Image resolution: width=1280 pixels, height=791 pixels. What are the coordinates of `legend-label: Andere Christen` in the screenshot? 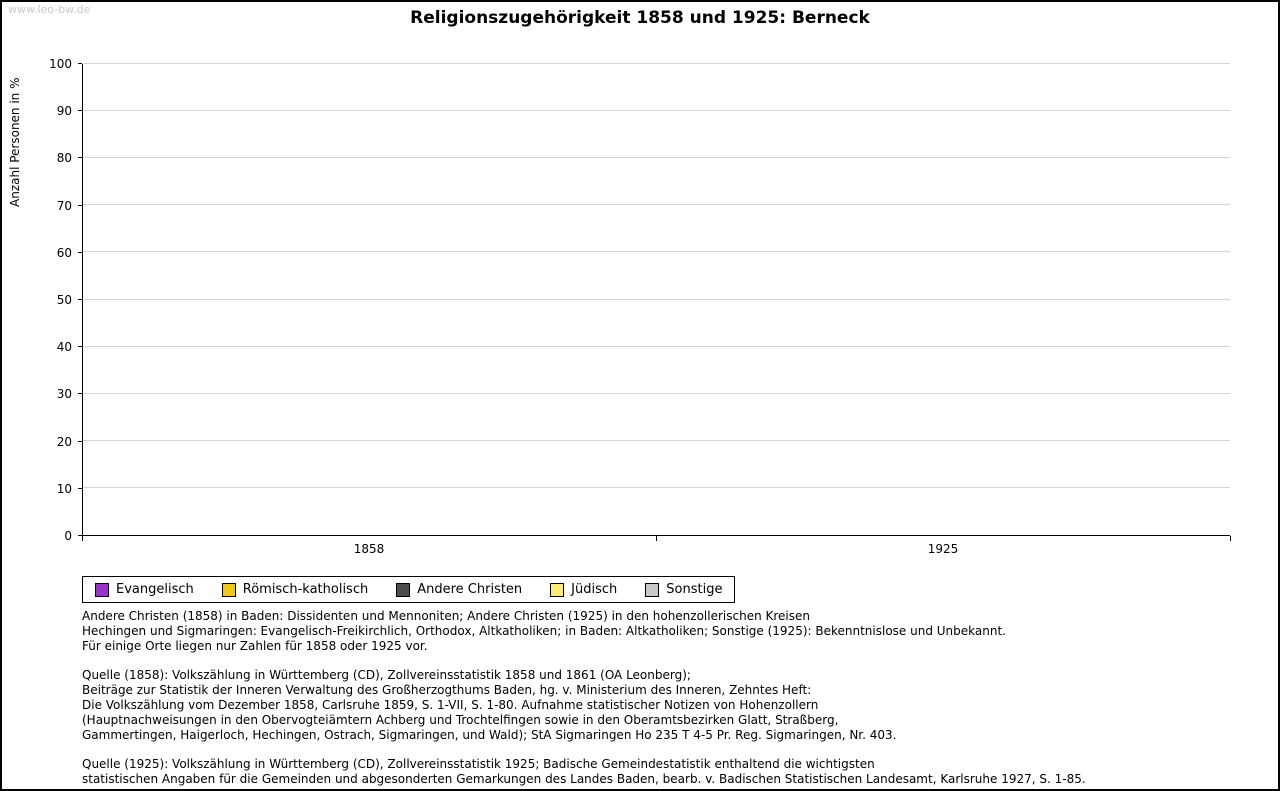 It's located at (470, 589).